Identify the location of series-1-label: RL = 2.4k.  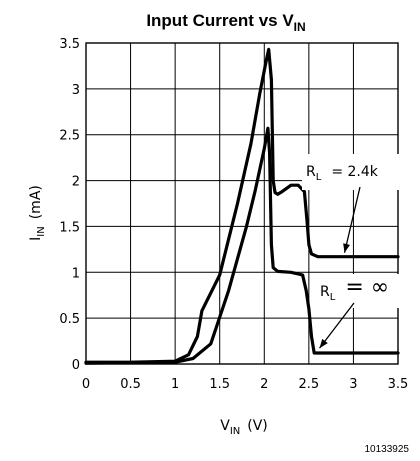
(342, 173).